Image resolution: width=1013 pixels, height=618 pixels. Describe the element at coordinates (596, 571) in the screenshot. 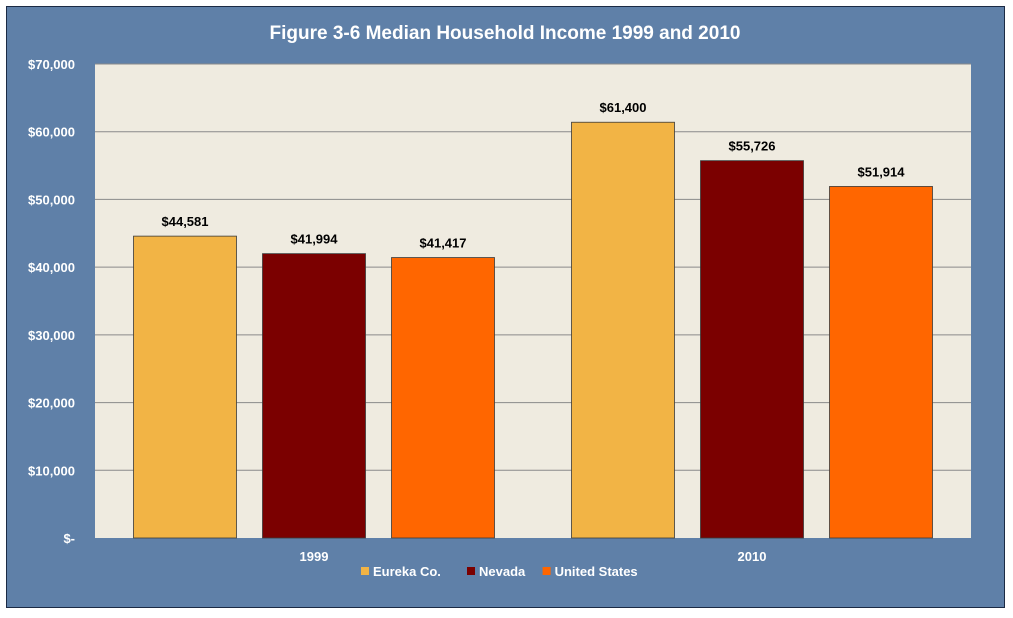

I see `legend-item-label: United States` at that location.